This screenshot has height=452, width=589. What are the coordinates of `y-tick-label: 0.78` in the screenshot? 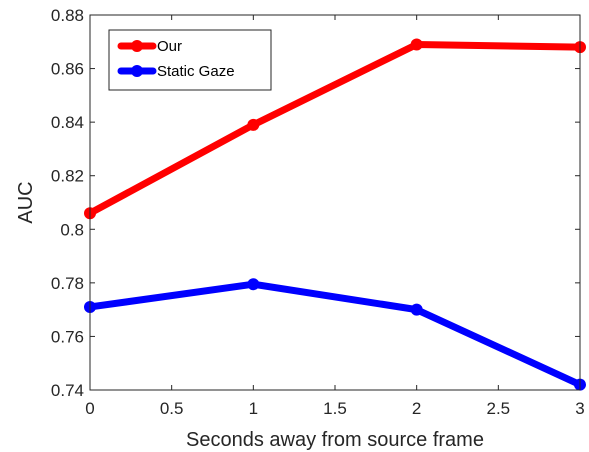 It's located at (67, 283).